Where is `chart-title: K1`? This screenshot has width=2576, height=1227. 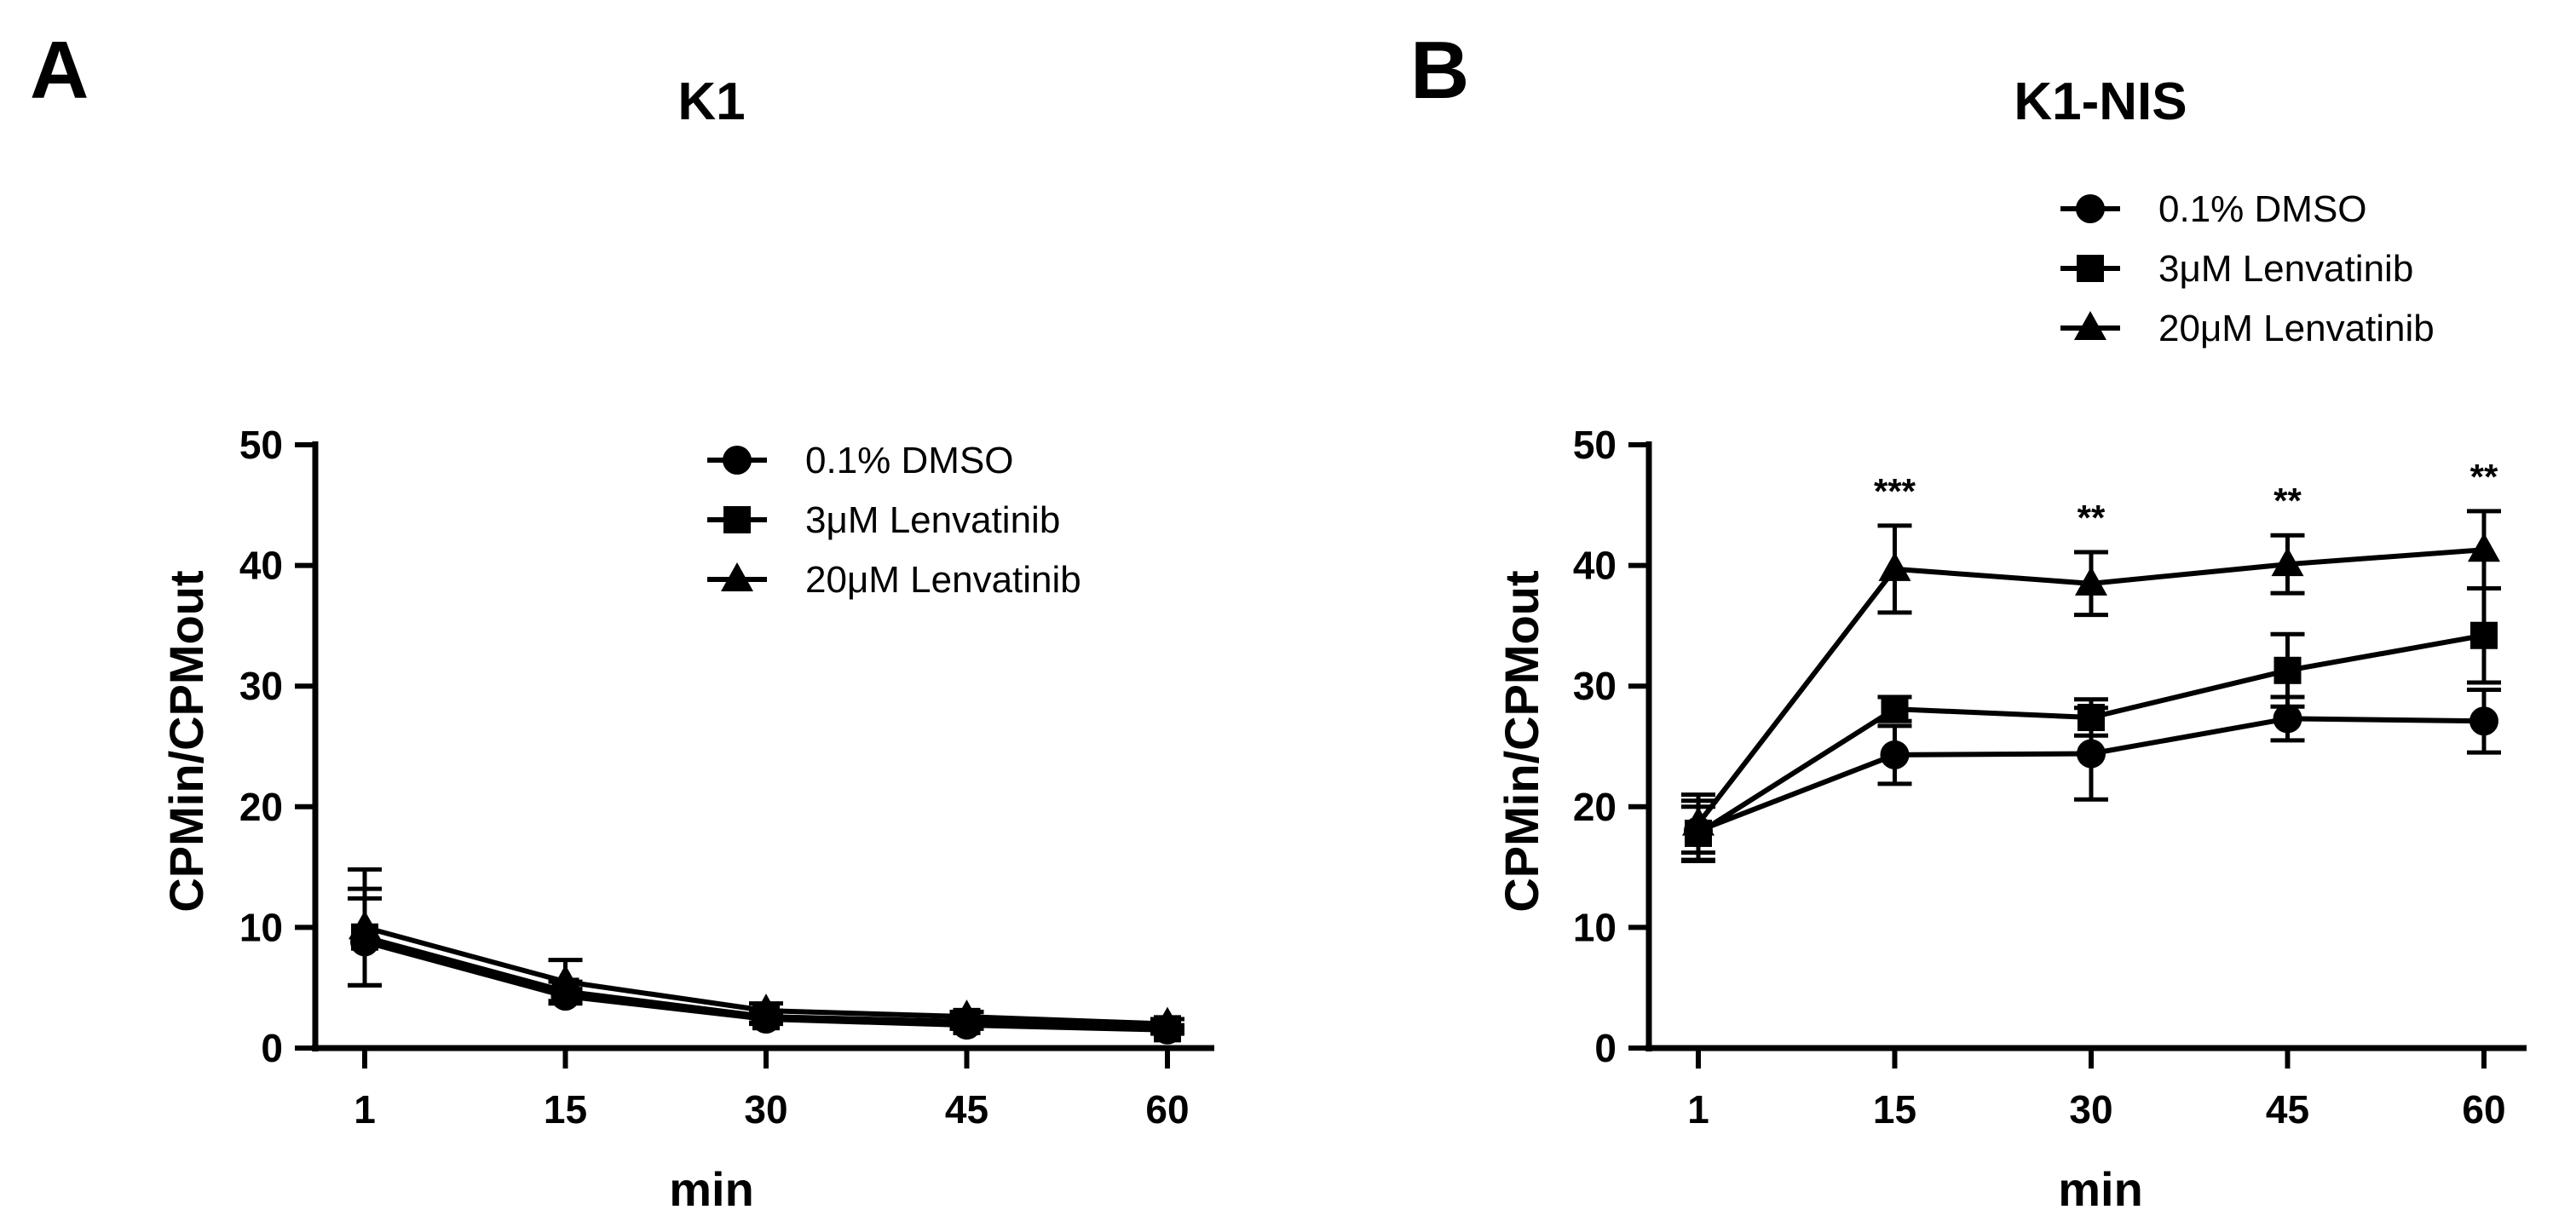 chart-title: K1 is located at coordinates (711, 101).